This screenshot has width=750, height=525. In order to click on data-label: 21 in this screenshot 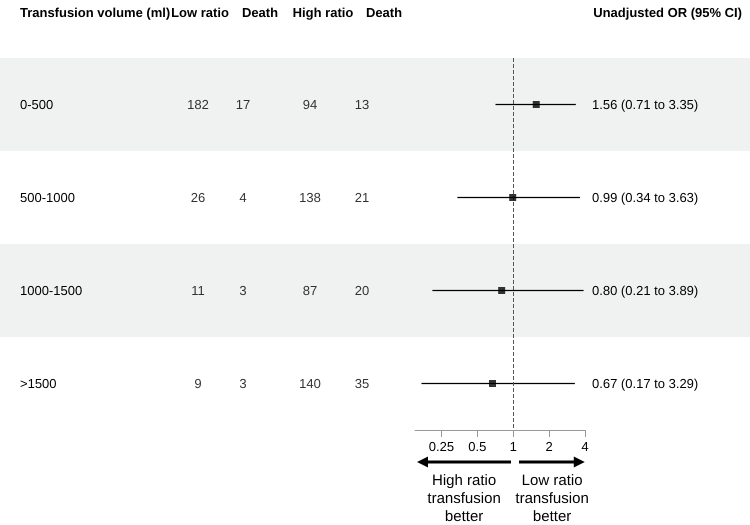, I will do `click(362, 197)`.